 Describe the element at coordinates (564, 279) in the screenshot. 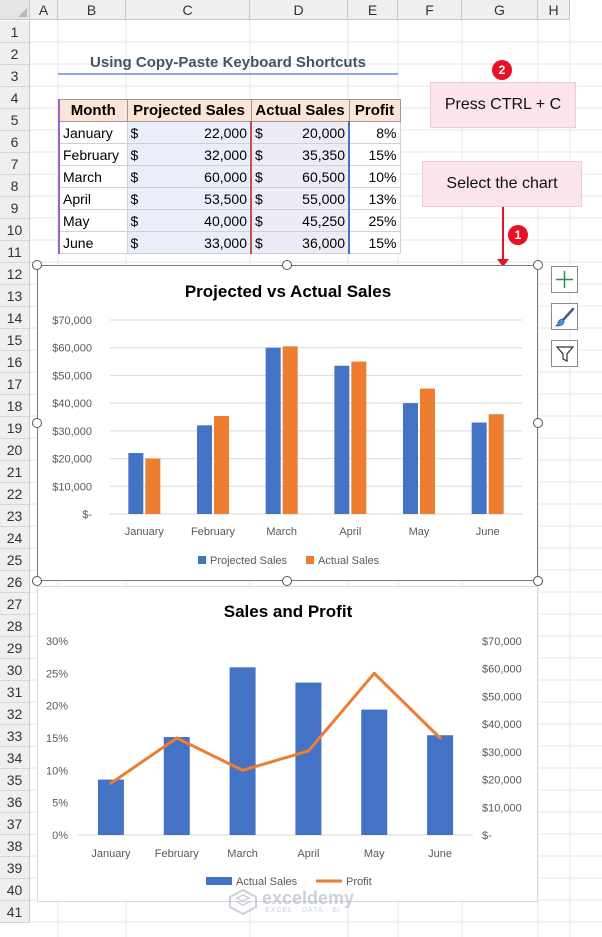

I see `chart-elements-button` at that location.